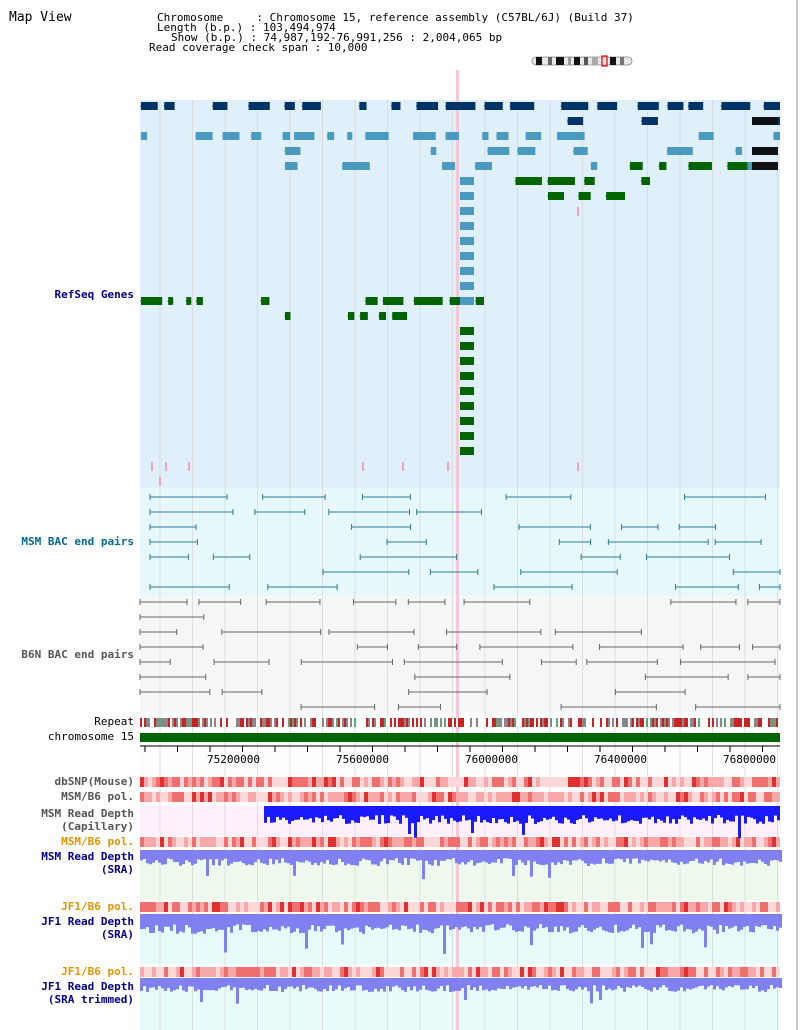 The width and height of the screenshot is (800, 1030). What do you see at coordinates (77, 541) in the screenshot?
I see `track-label-msm-bac: MSM BAC end pairs` at bounding box center [77, 541].